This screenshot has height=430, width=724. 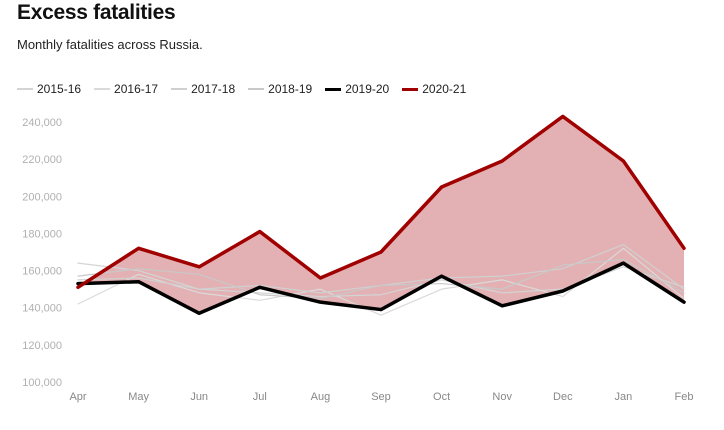 What do you see at coordinates (624, 397) in the screenshot?
I see `x-tick-label: Jan` at bounding box center [624, 397].